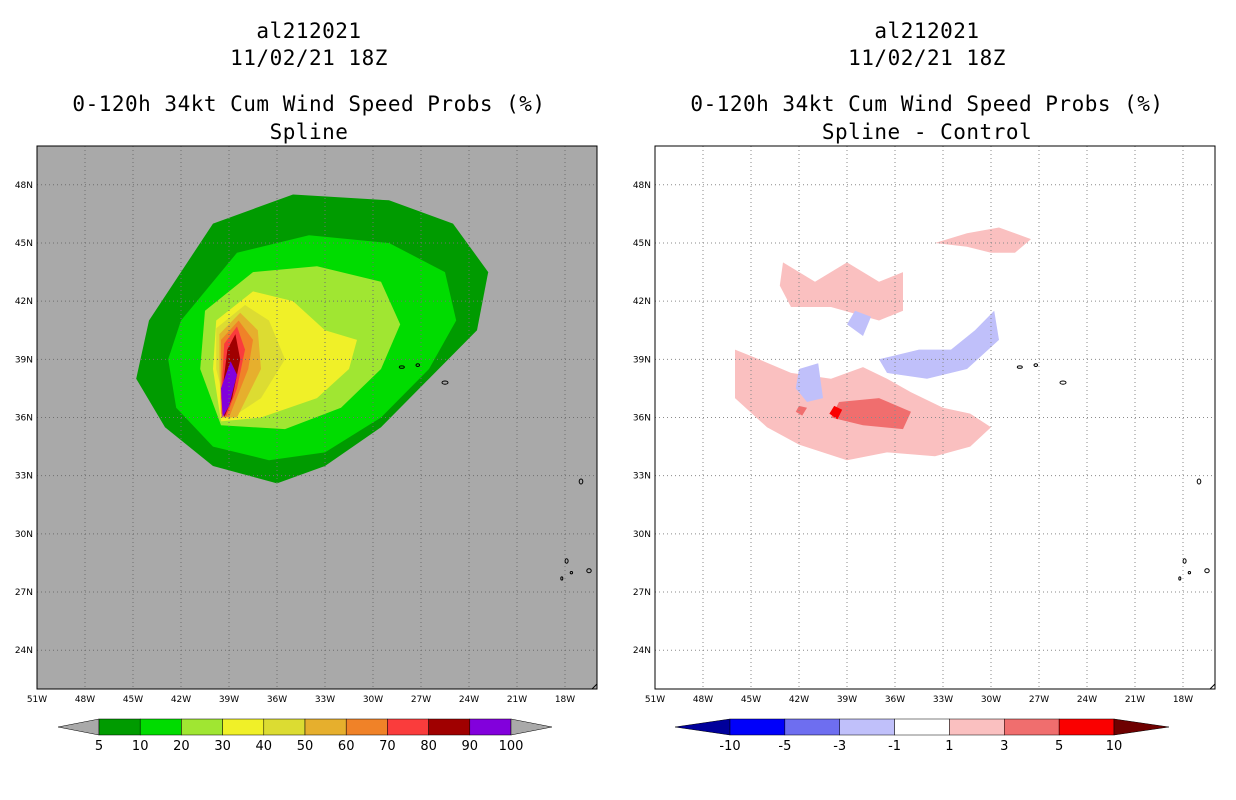 This screenshot has width=1236, height=800. What do you see at coordinates (428, 746) in the screenshot?
I see `colorbar-label: 80` at bounding box center [428, 746].